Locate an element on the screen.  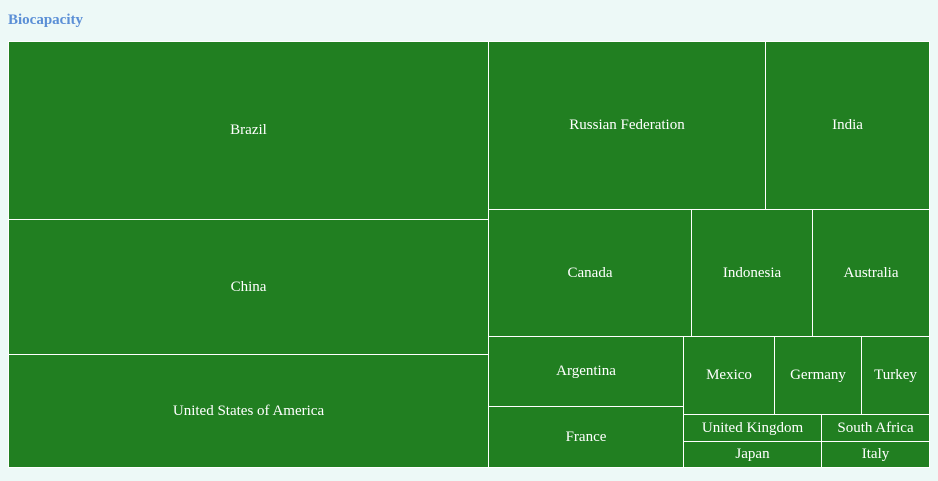
treemap-tile-label: Canada is located at coordinates (590, 272).